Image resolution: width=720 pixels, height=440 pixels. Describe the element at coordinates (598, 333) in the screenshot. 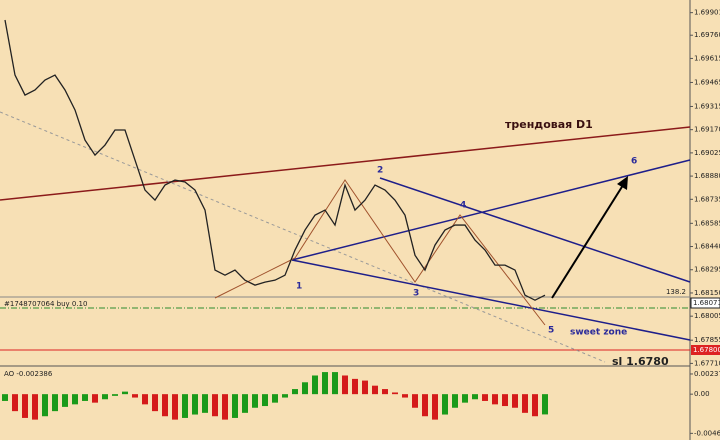

I see `annotation: sweet zone` at that location.